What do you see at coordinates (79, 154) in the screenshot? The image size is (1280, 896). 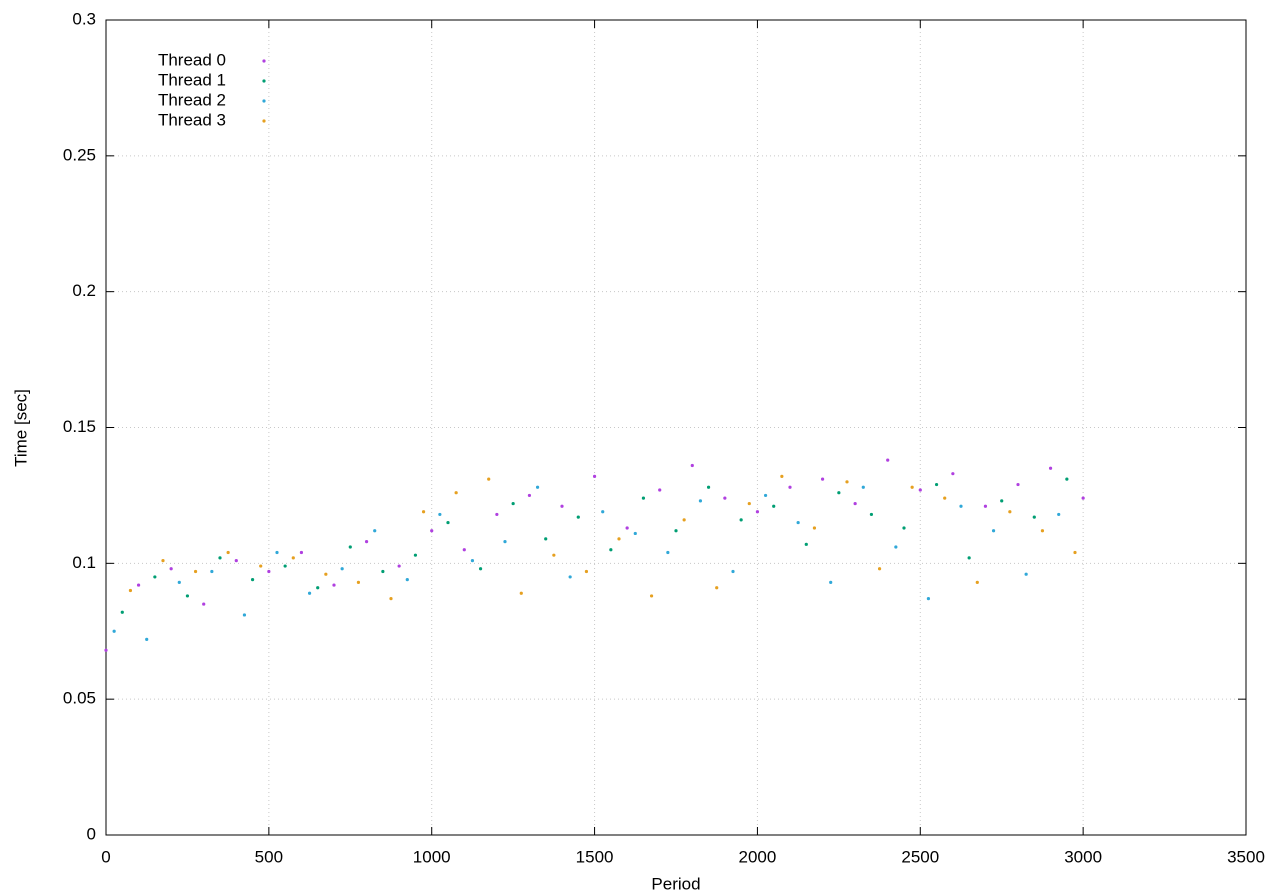 I see `y-tick-label: 0.25` at bounding box center [79, 154].